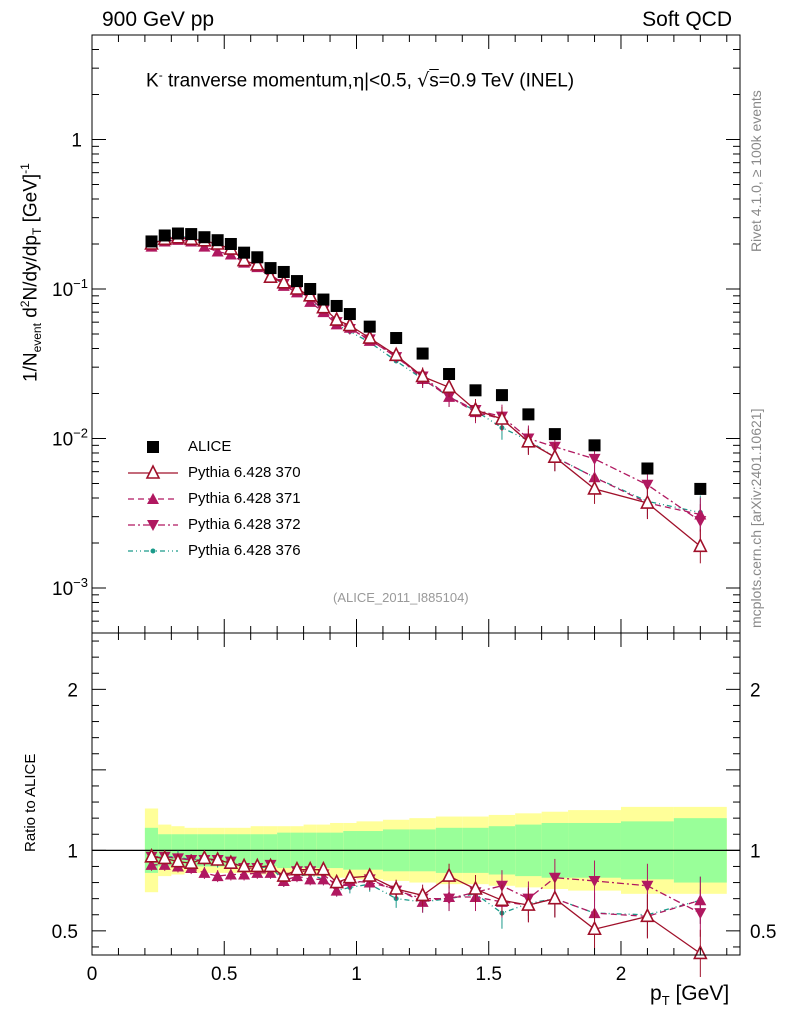 This screenshot has width=786, height=1024. Describe the element at coordinates (687, 19) in the screenshot. I see `process-label: Soft QCD` at that location.